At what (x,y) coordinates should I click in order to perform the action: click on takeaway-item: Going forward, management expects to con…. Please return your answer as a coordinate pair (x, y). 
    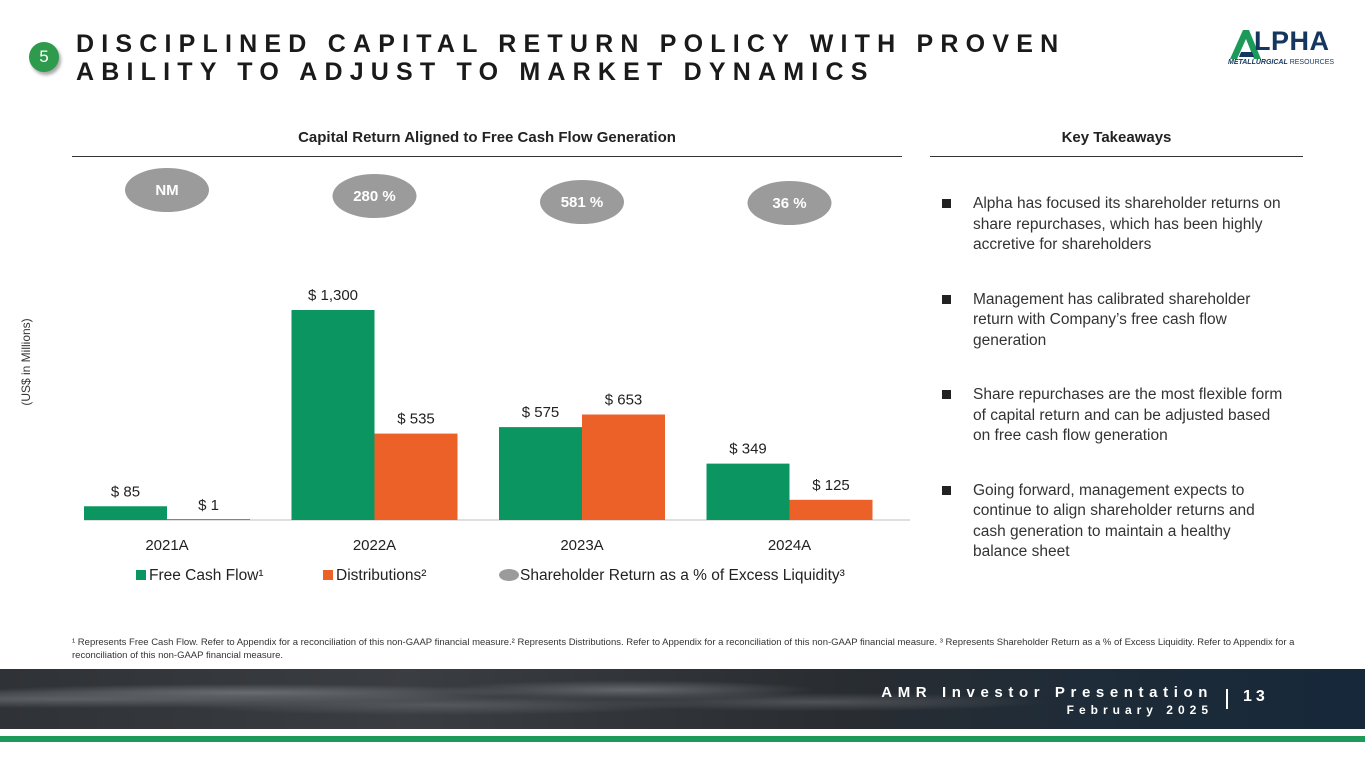
    Looking at the image, I should click on (1114, 522).